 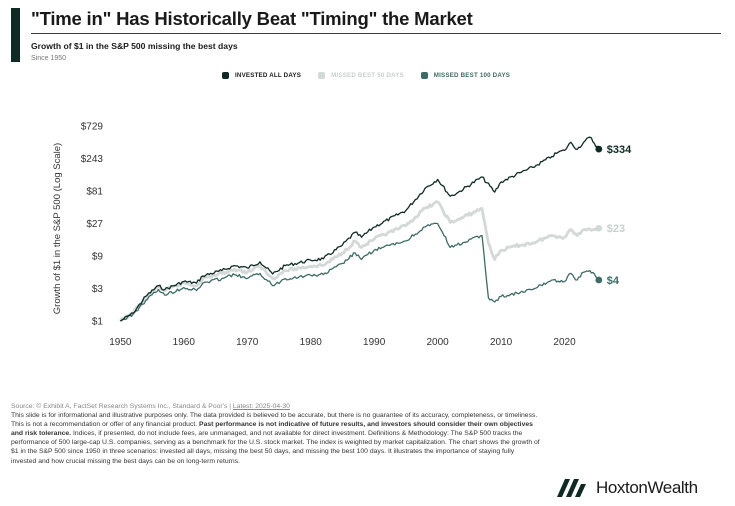 I want to click on y-tick-label: $243, so click(x=92, y=159).